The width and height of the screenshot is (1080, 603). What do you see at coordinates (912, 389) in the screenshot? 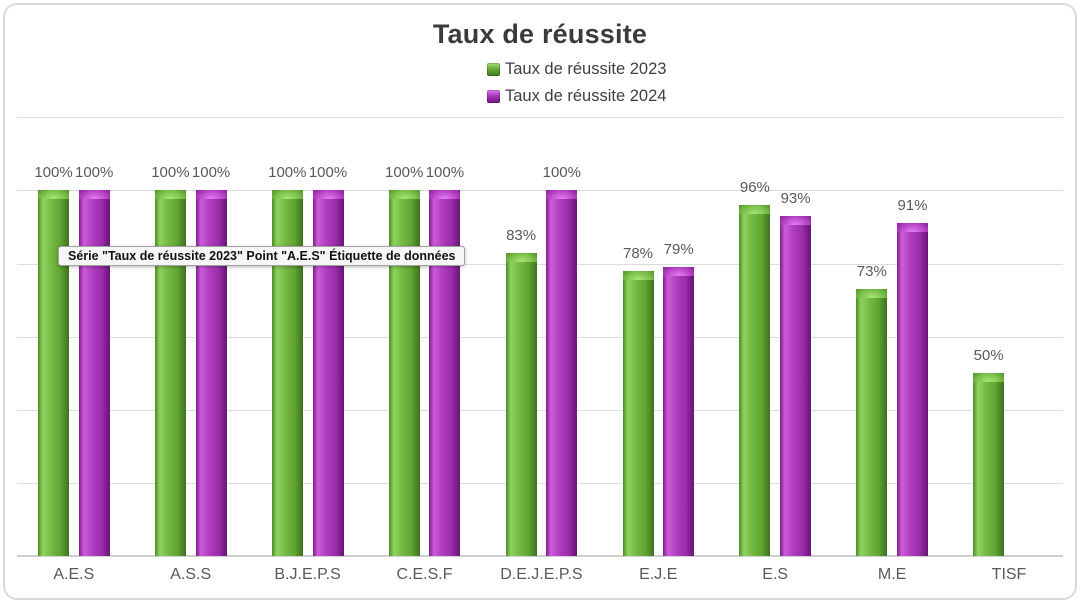
I see `bar-me-2024` at bounding box center [912, 389].